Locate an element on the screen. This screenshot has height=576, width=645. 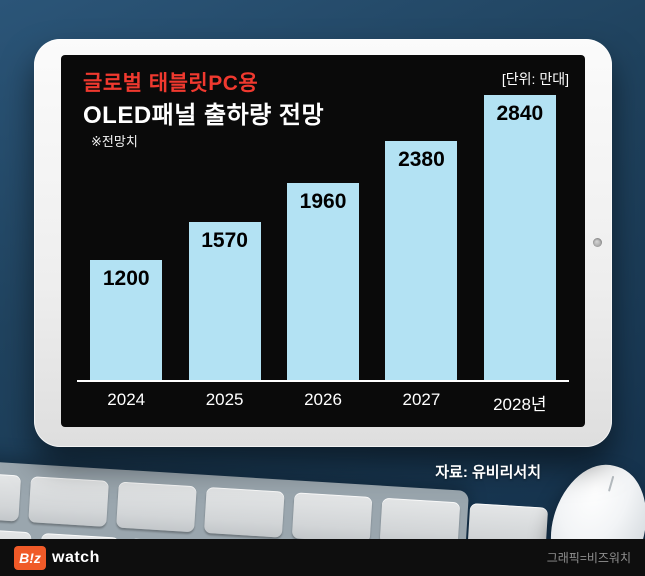
bar-column: 1570 is located at coordinates (224, 237).